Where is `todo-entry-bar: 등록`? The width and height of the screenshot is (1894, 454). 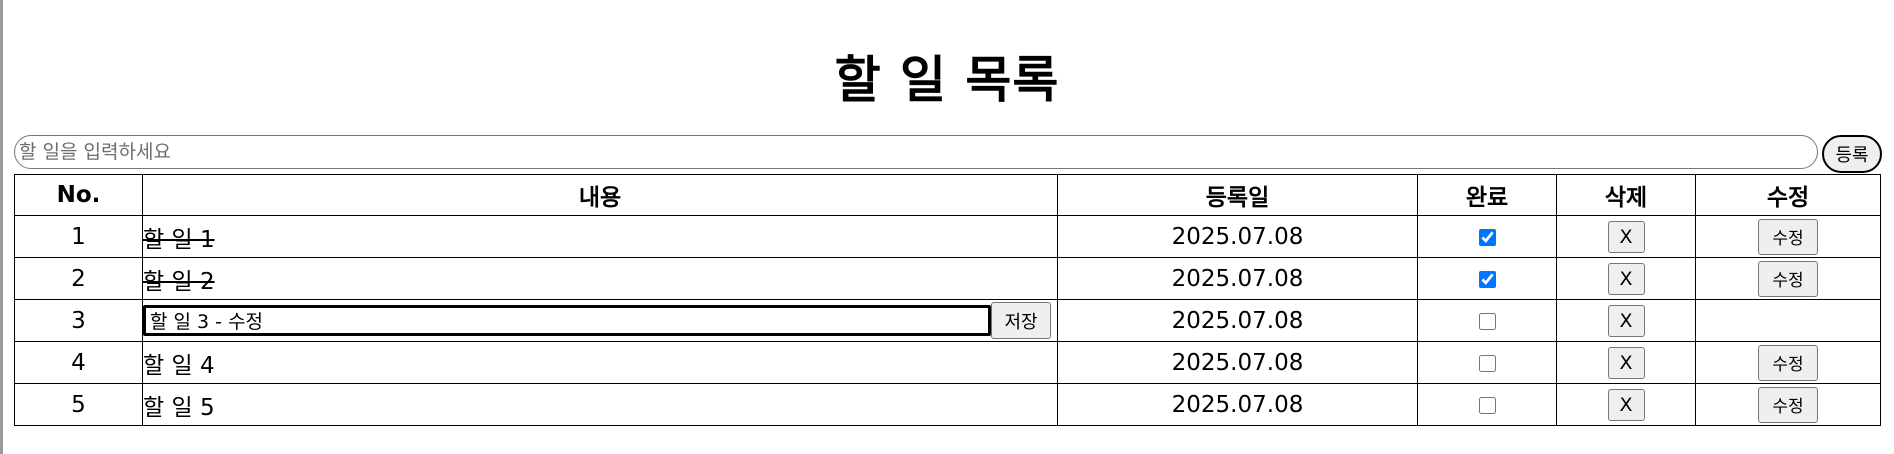
todo-entry-bar: 등록 is located at coordinates (948, 155).